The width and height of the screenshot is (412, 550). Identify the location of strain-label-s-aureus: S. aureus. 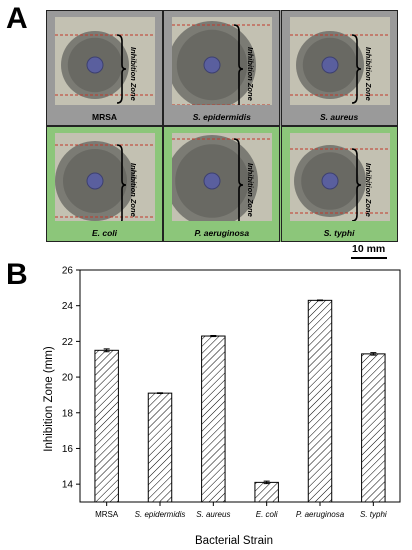
(339, 117).